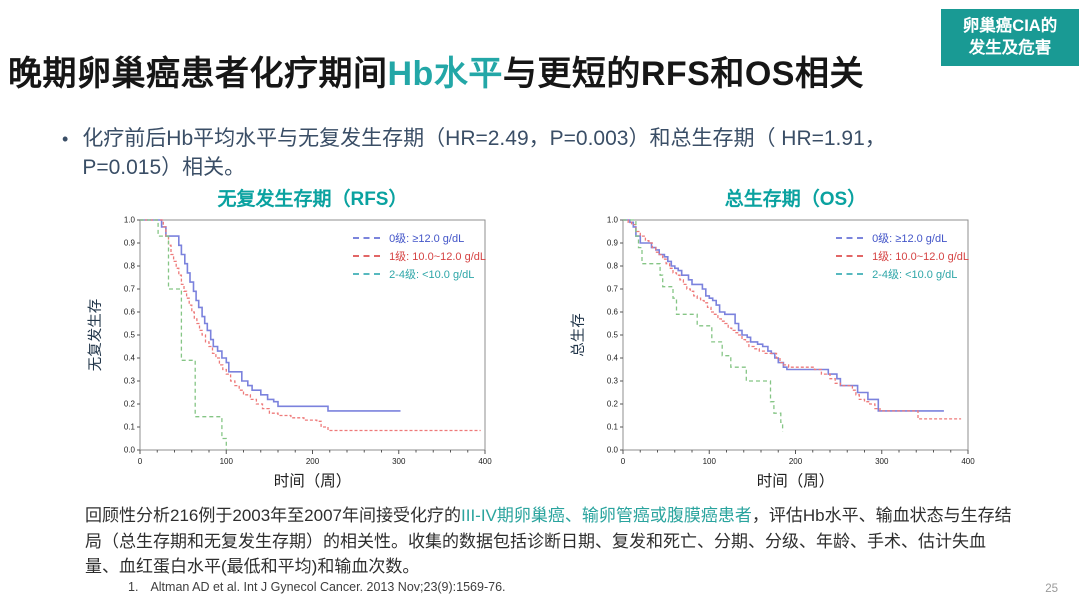  Describe the element at coordinates (445, 74) in the screenshot. I see `title-highlight: Hb水平` at that location.